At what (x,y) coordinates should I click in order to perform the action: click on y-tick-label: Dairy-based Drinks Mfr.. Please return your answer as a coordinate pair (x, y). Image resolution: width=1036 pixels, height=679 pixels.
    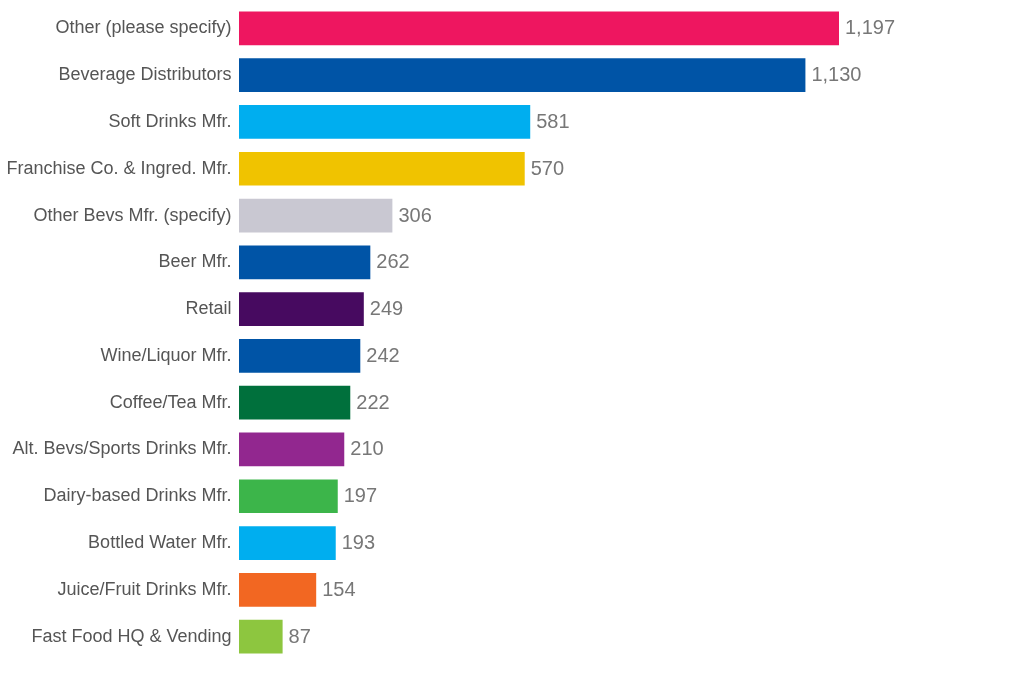
    Looking at the image, I should click on (137, 495).